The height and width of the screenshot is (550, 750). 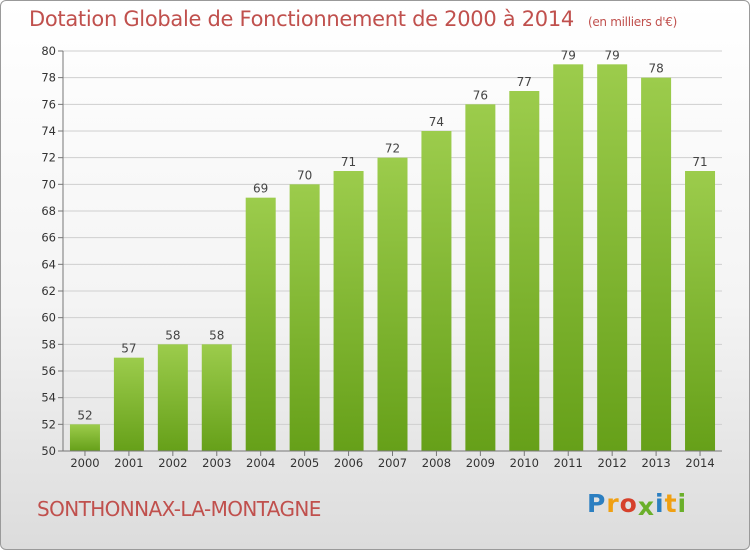 I want to click on y-tick-label: 54, so click(x=48, y=398).